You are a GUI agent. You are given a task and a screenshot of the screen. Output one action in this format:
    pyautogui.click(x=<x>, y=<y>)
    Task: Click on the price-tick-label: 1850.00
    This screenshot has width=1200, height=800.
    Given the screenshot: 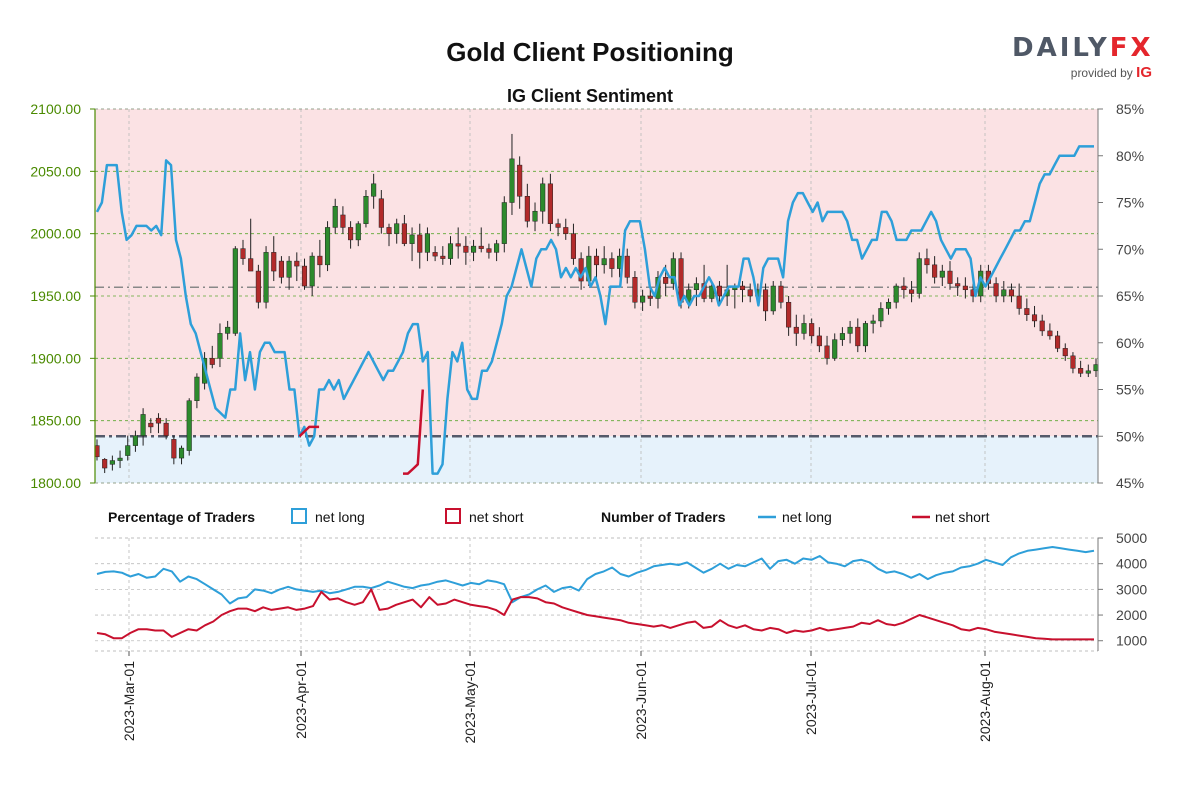 What is the action you would take?
    pyautogui.click(x=55, y=421)
    